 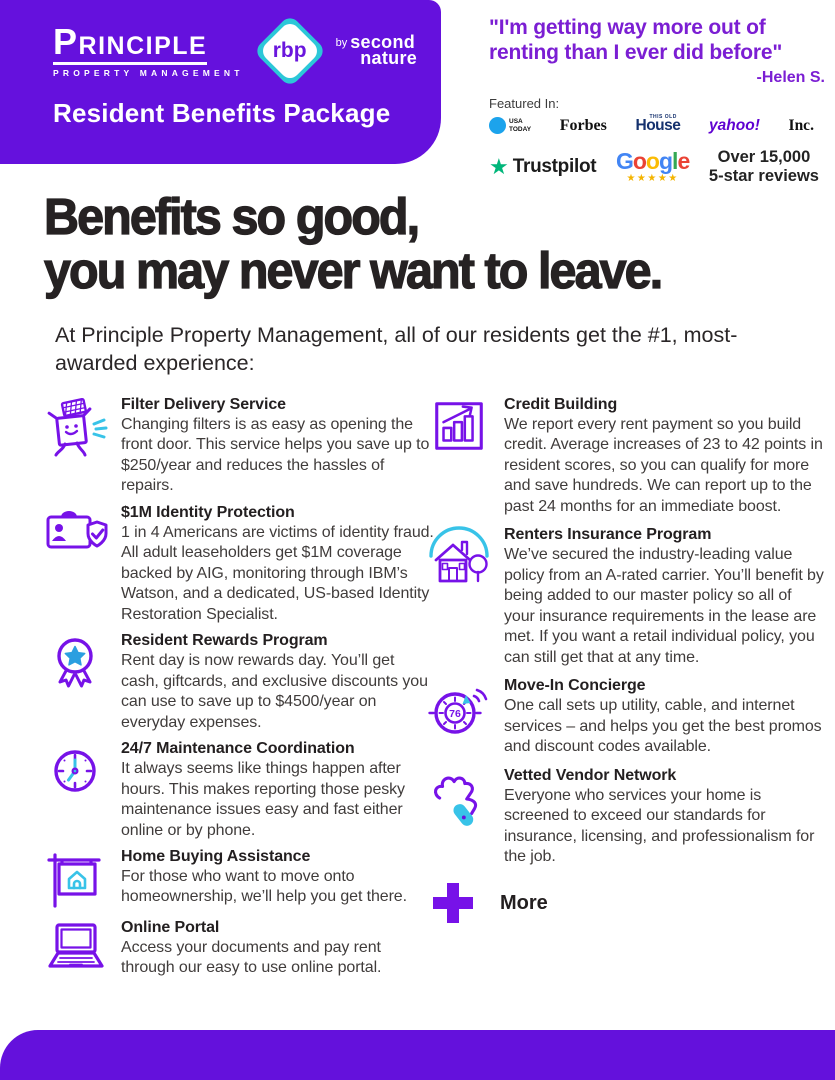 I want to click on this-old-house-logo: THIS OLD House, so click(x=658, y=123).